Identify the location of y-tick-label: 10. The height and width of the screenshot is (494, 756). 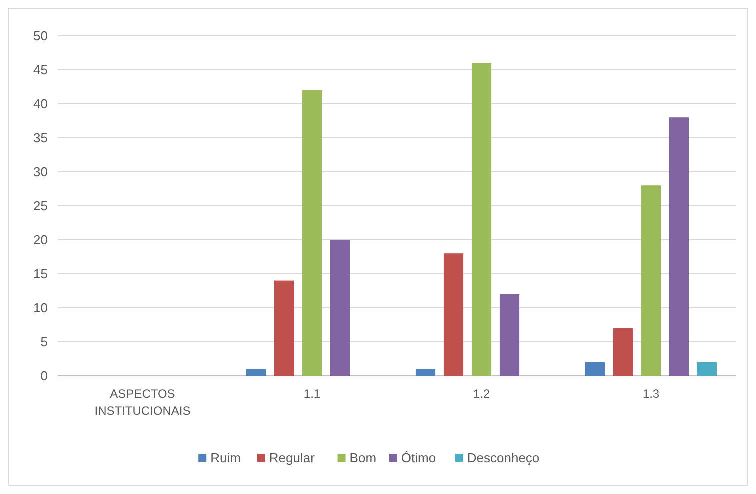
(41, 308).